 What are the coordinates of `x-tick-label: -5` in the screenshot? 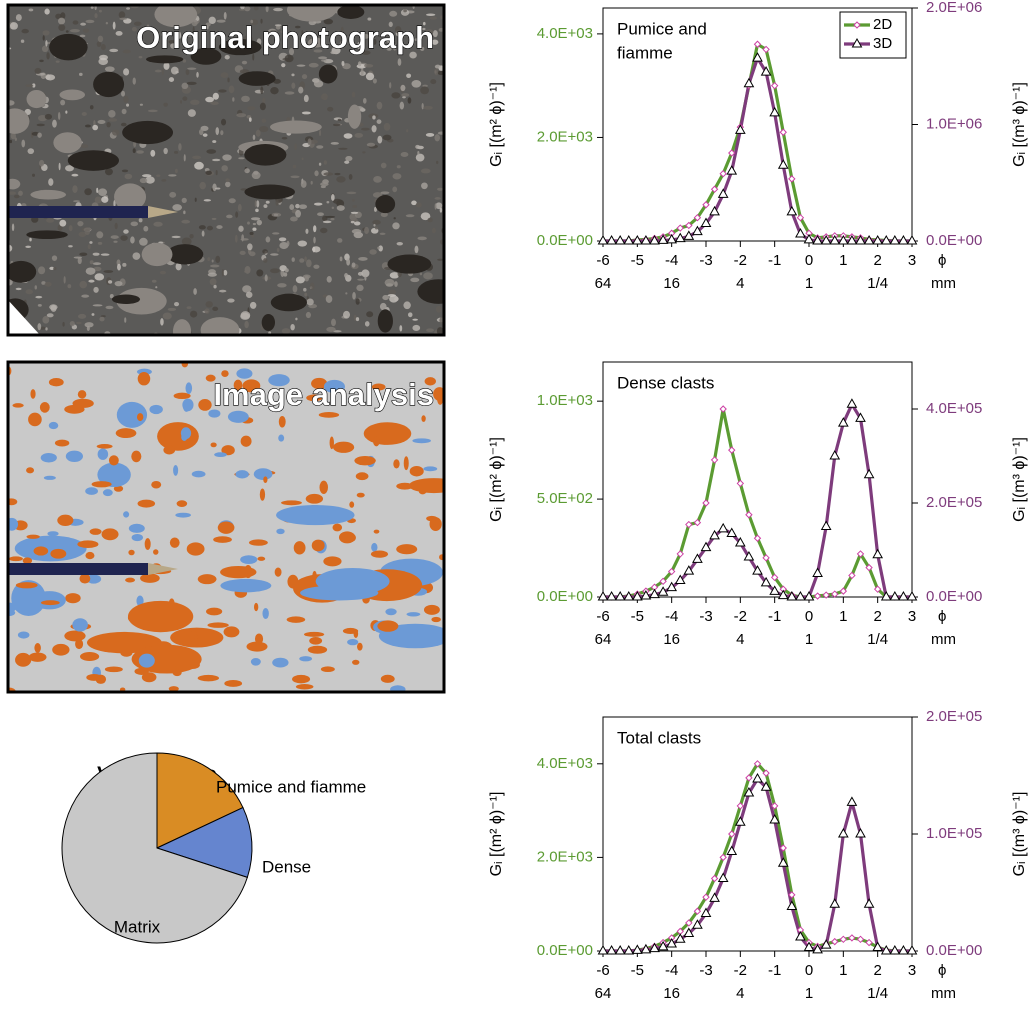 It's located at (637, 260).